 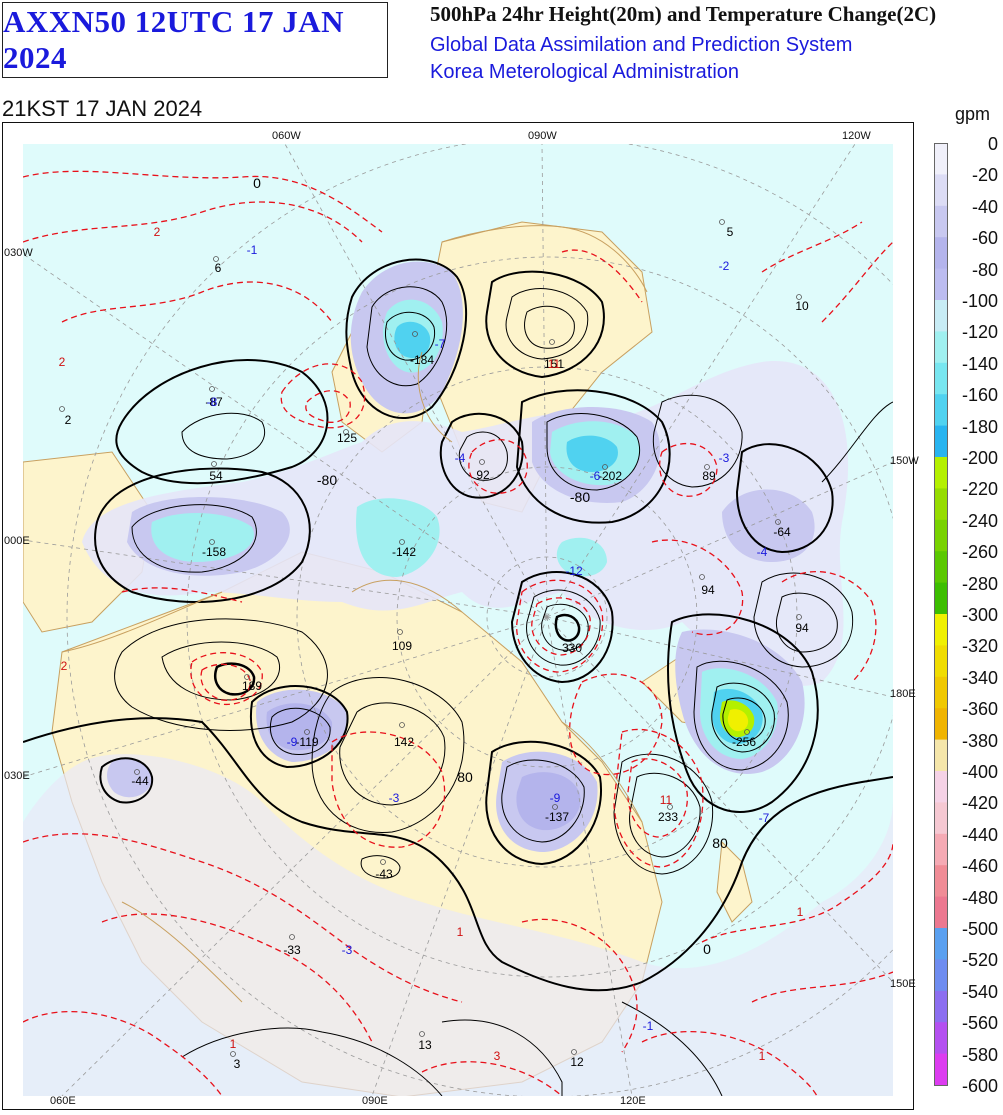 What do you see at coordinates (979, 897) in the screenshot?
I see `colorbar-level-label: -480` at bounding box center [979, 897].